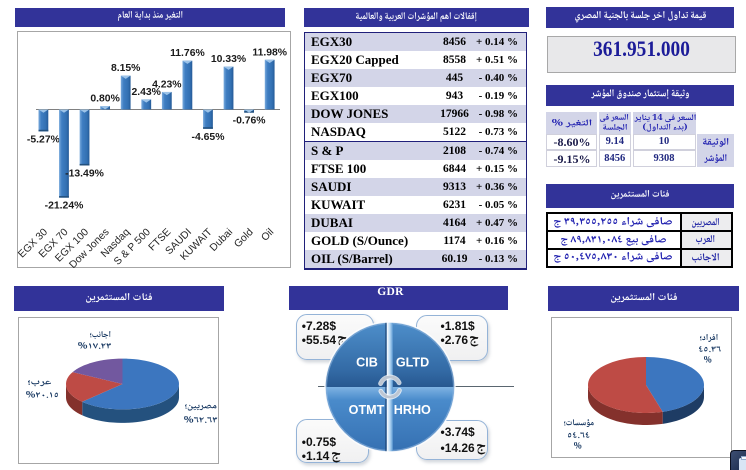 The width and height of the screenshot is (746, 470). Describe the element at coordinates (208, 137) in the screenshot. I see `svg-text: -4.65%` at that location.